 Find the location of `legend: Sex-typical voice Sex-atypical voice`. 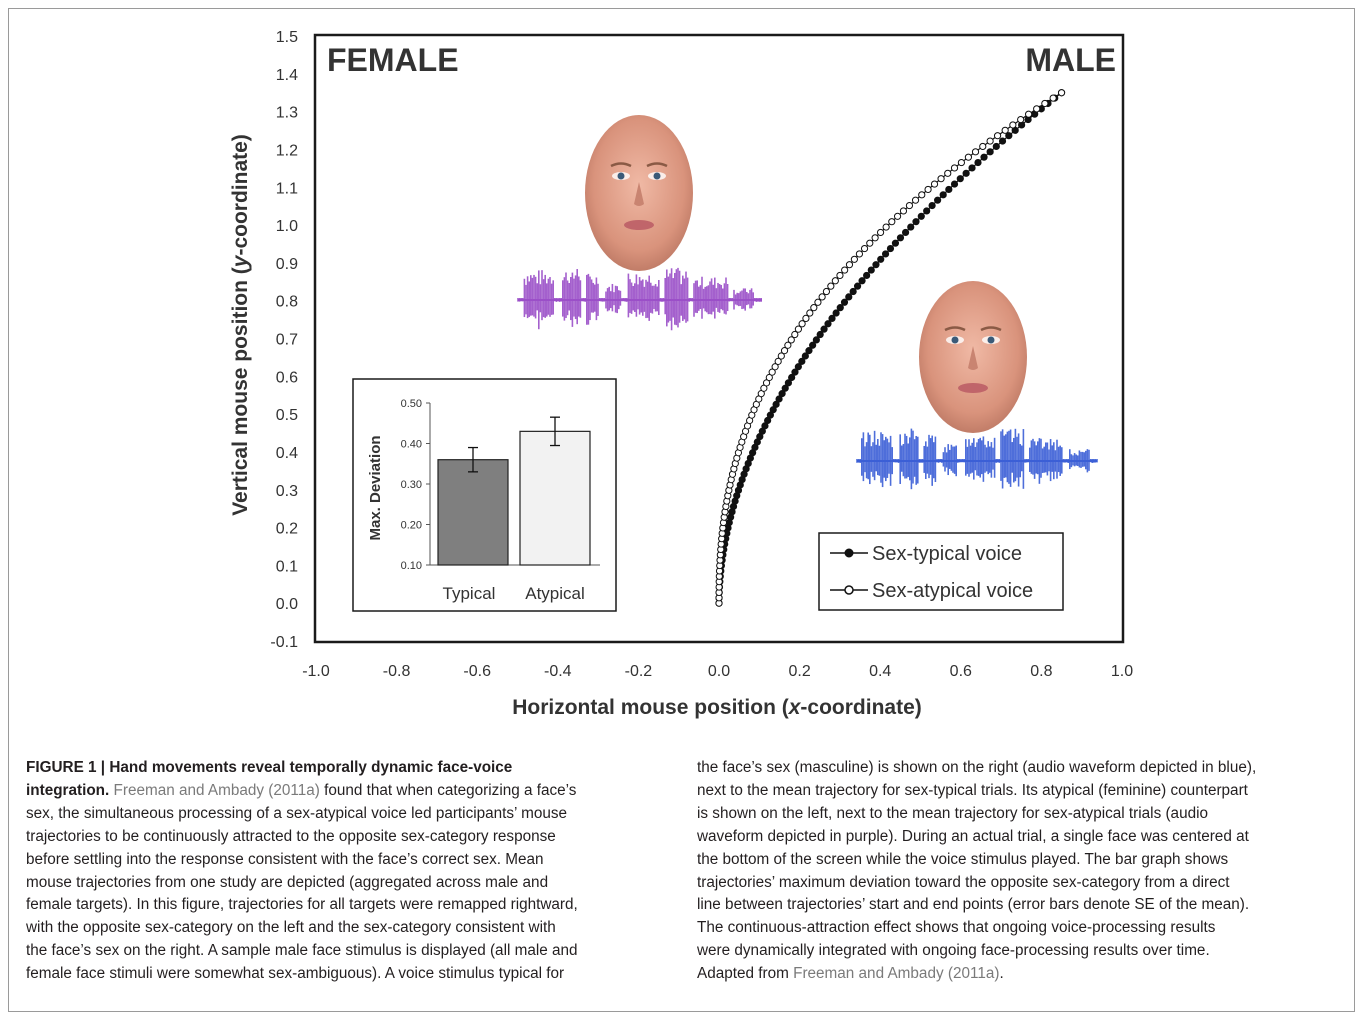

legend: Sex-typical voice Sex-atypical voice is located at coordinates (941, 571).